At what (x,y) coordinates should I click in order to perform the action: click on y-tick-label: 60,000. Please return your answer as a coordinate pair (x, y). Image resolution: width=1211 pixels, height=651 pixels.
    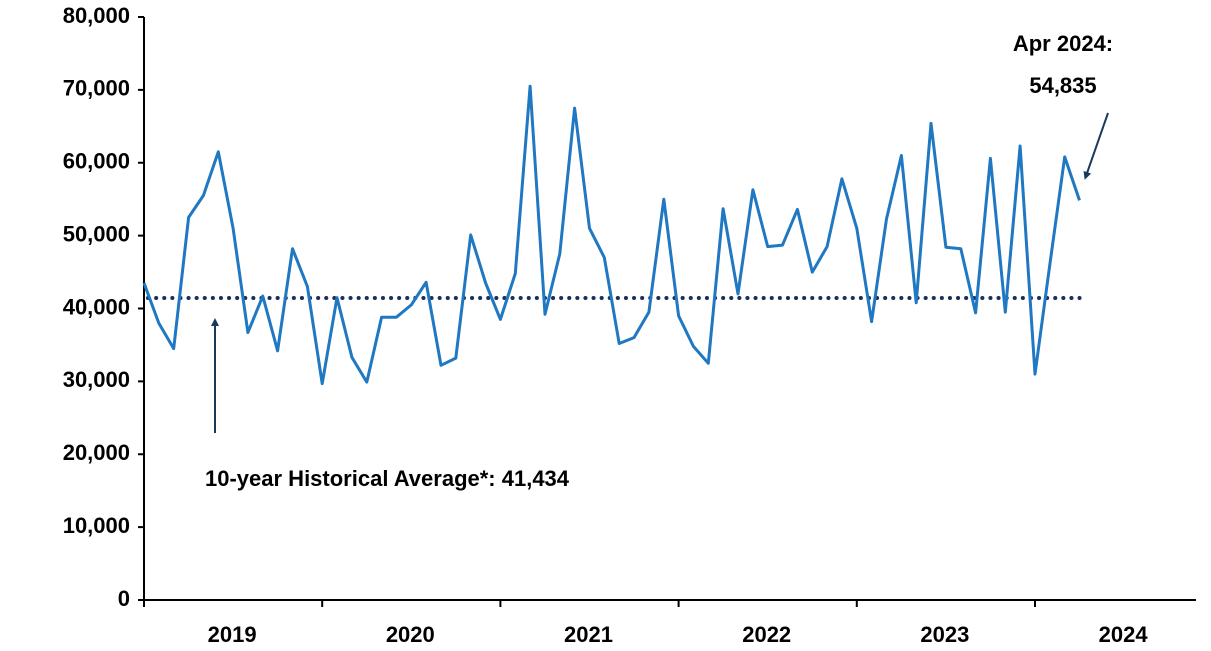
    Looking at the image, I should click on (96, 161).